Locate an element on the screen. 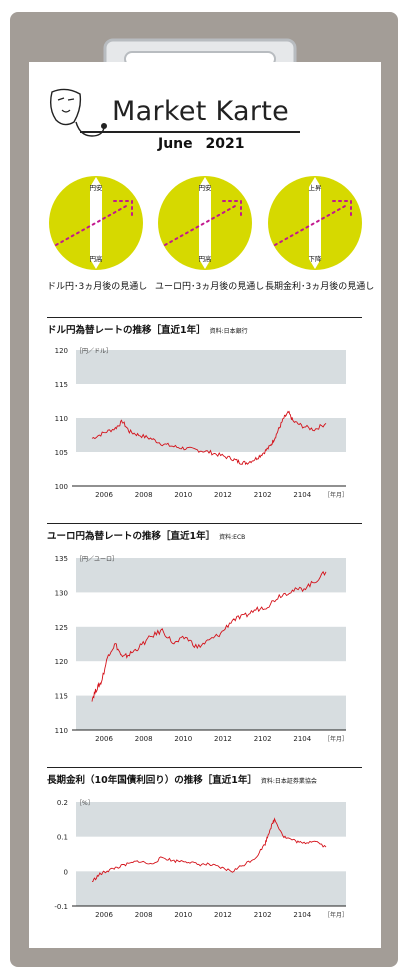 This screenshot has width=408, height=976. chart2-divider is located at coordinates (204, 523).